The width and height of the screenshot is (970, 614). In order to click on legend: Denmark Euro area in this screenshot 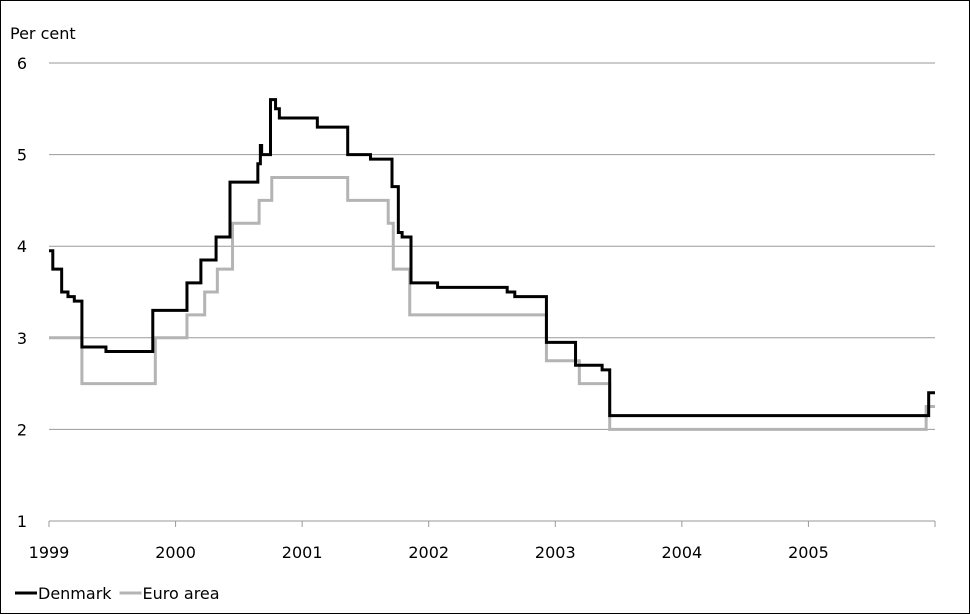, I will do `click(117, 593)`.